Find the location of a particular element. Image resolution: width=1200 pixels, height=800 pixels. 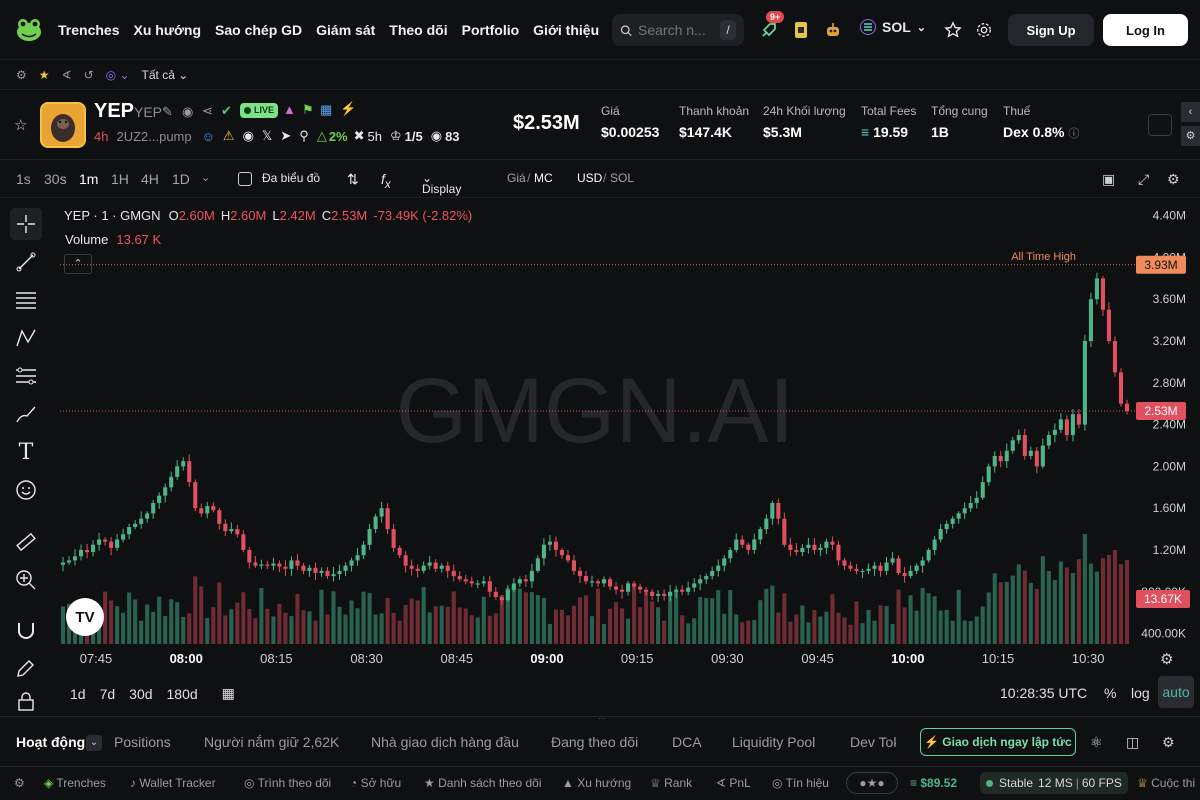

interval-1h: 1H is located at coordinates (120, 179).